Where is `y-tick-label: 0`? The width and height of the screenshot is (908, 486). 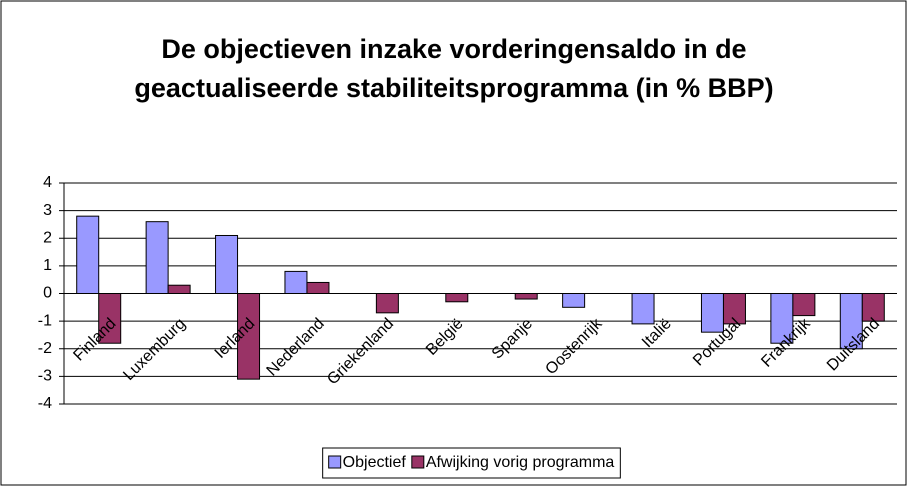
y-tick-label: 0 is located at coordinates (47, 293).